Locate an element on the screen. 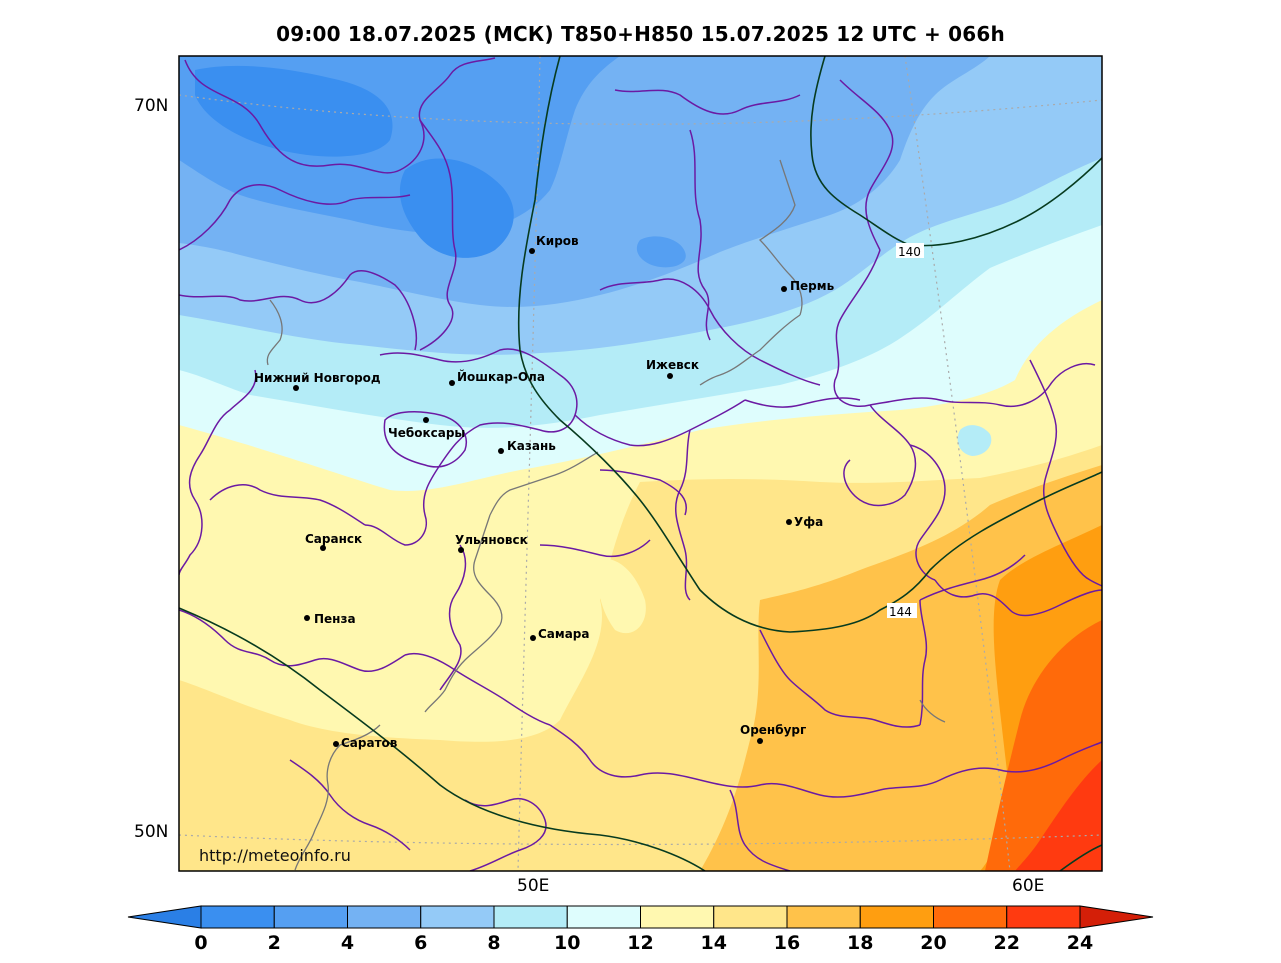 The image size is (1281, 963). city-dot-saransk is located at coordinates (323, 548).